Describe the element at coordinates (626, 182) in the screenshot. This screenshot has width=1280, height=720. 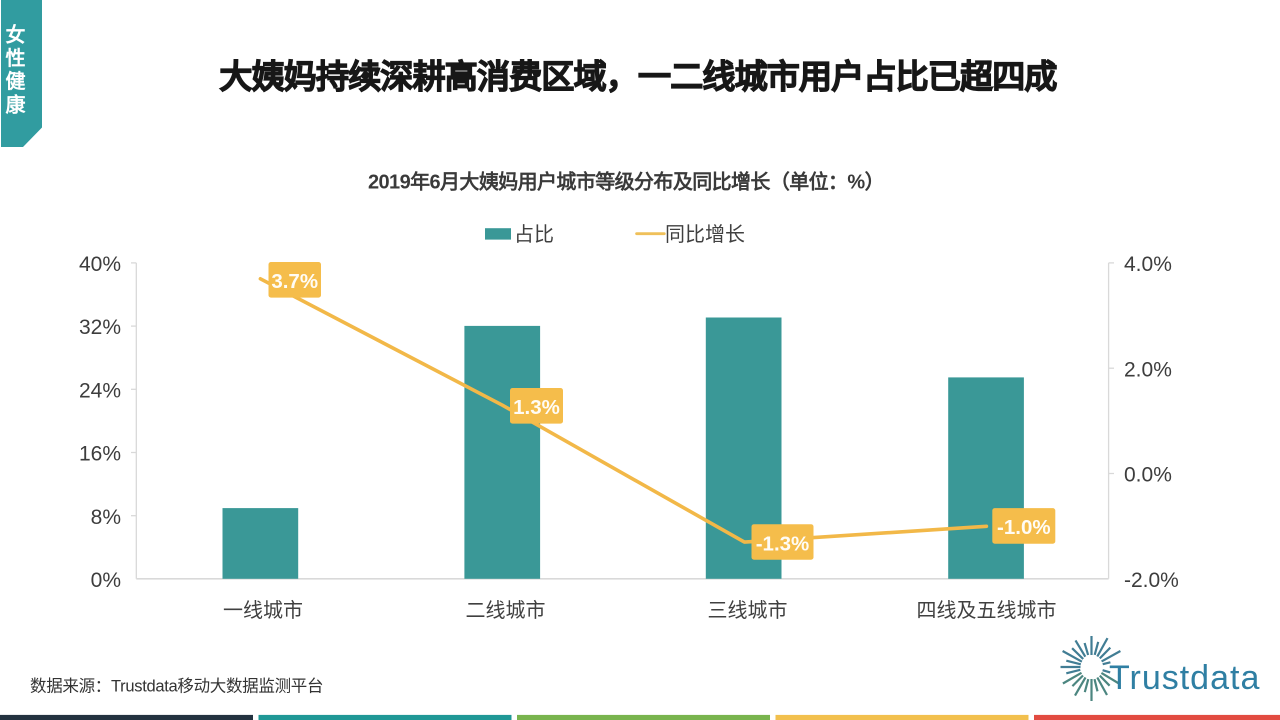
I see `svg-text: 2019年6月大姨妈用户城市等级分布及同比增长（单位：%）` at that location.